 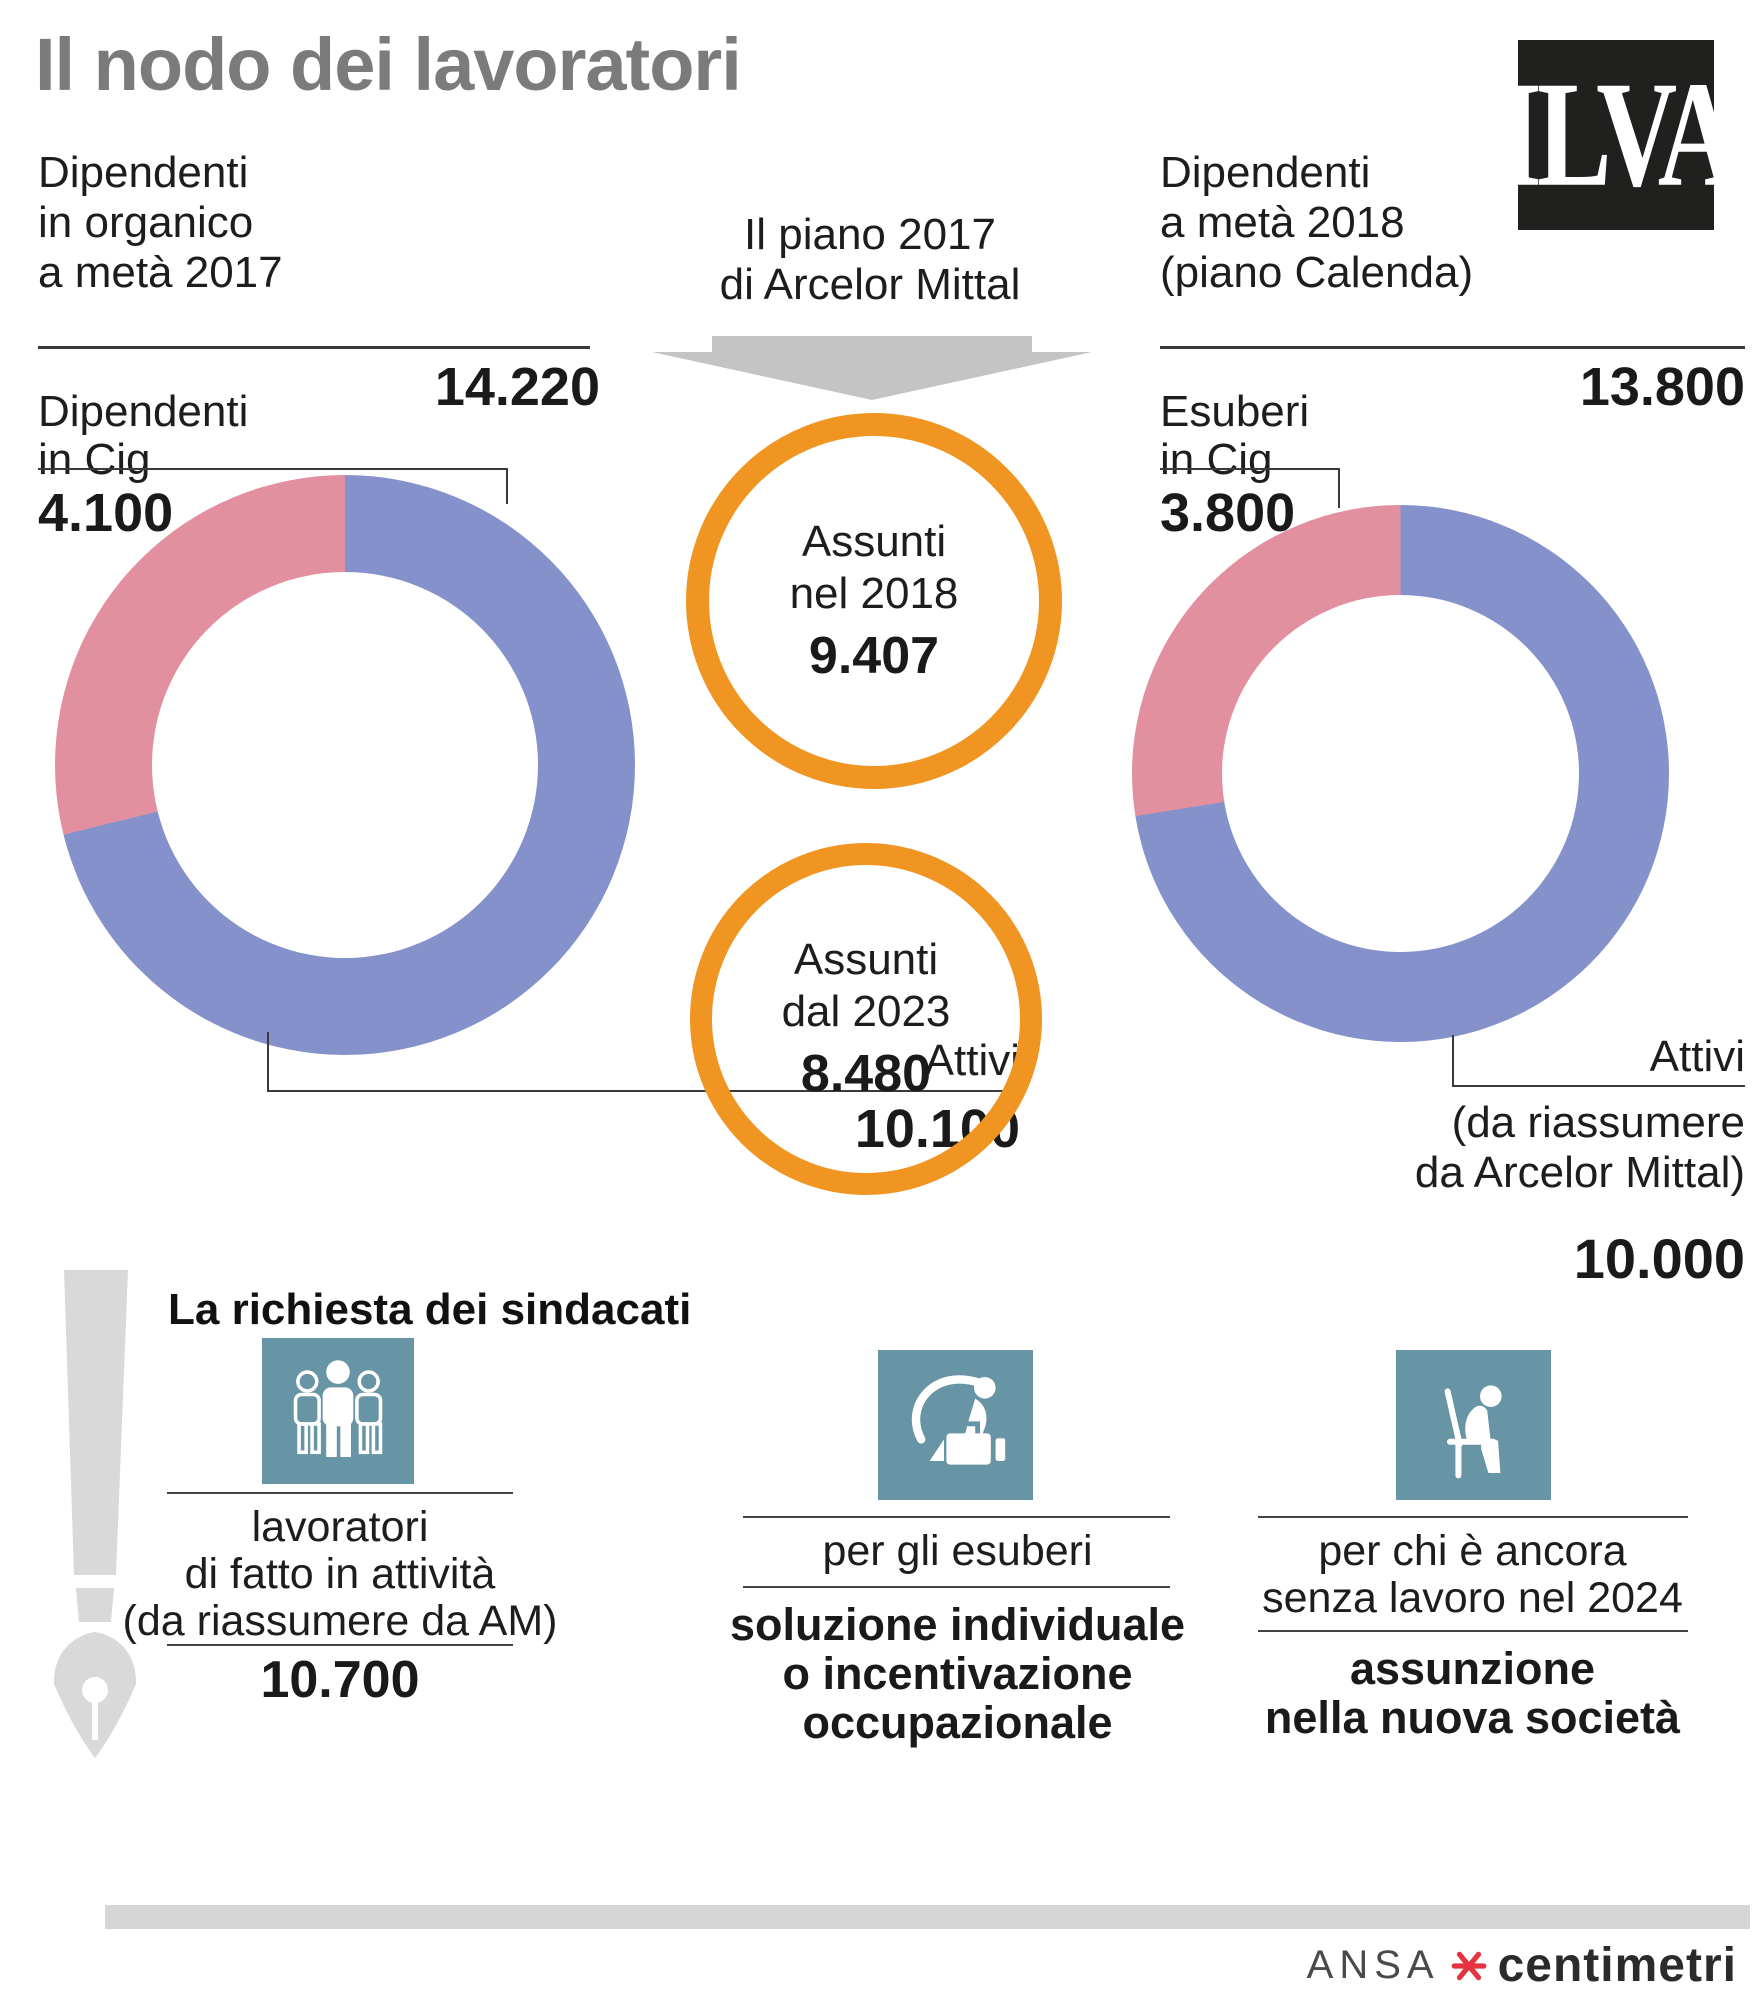 I want to click on page-title: Il nodo dei lavoratori, so click(x=388, y=64).